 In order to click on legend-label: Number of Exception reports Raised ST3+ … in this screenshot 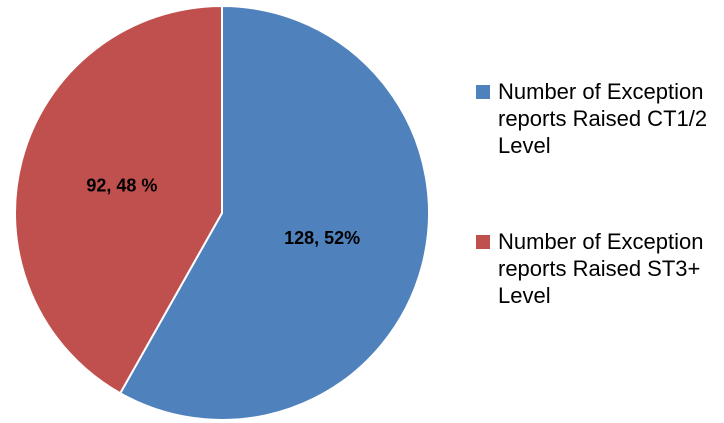, I will do `click(601, 268)`.